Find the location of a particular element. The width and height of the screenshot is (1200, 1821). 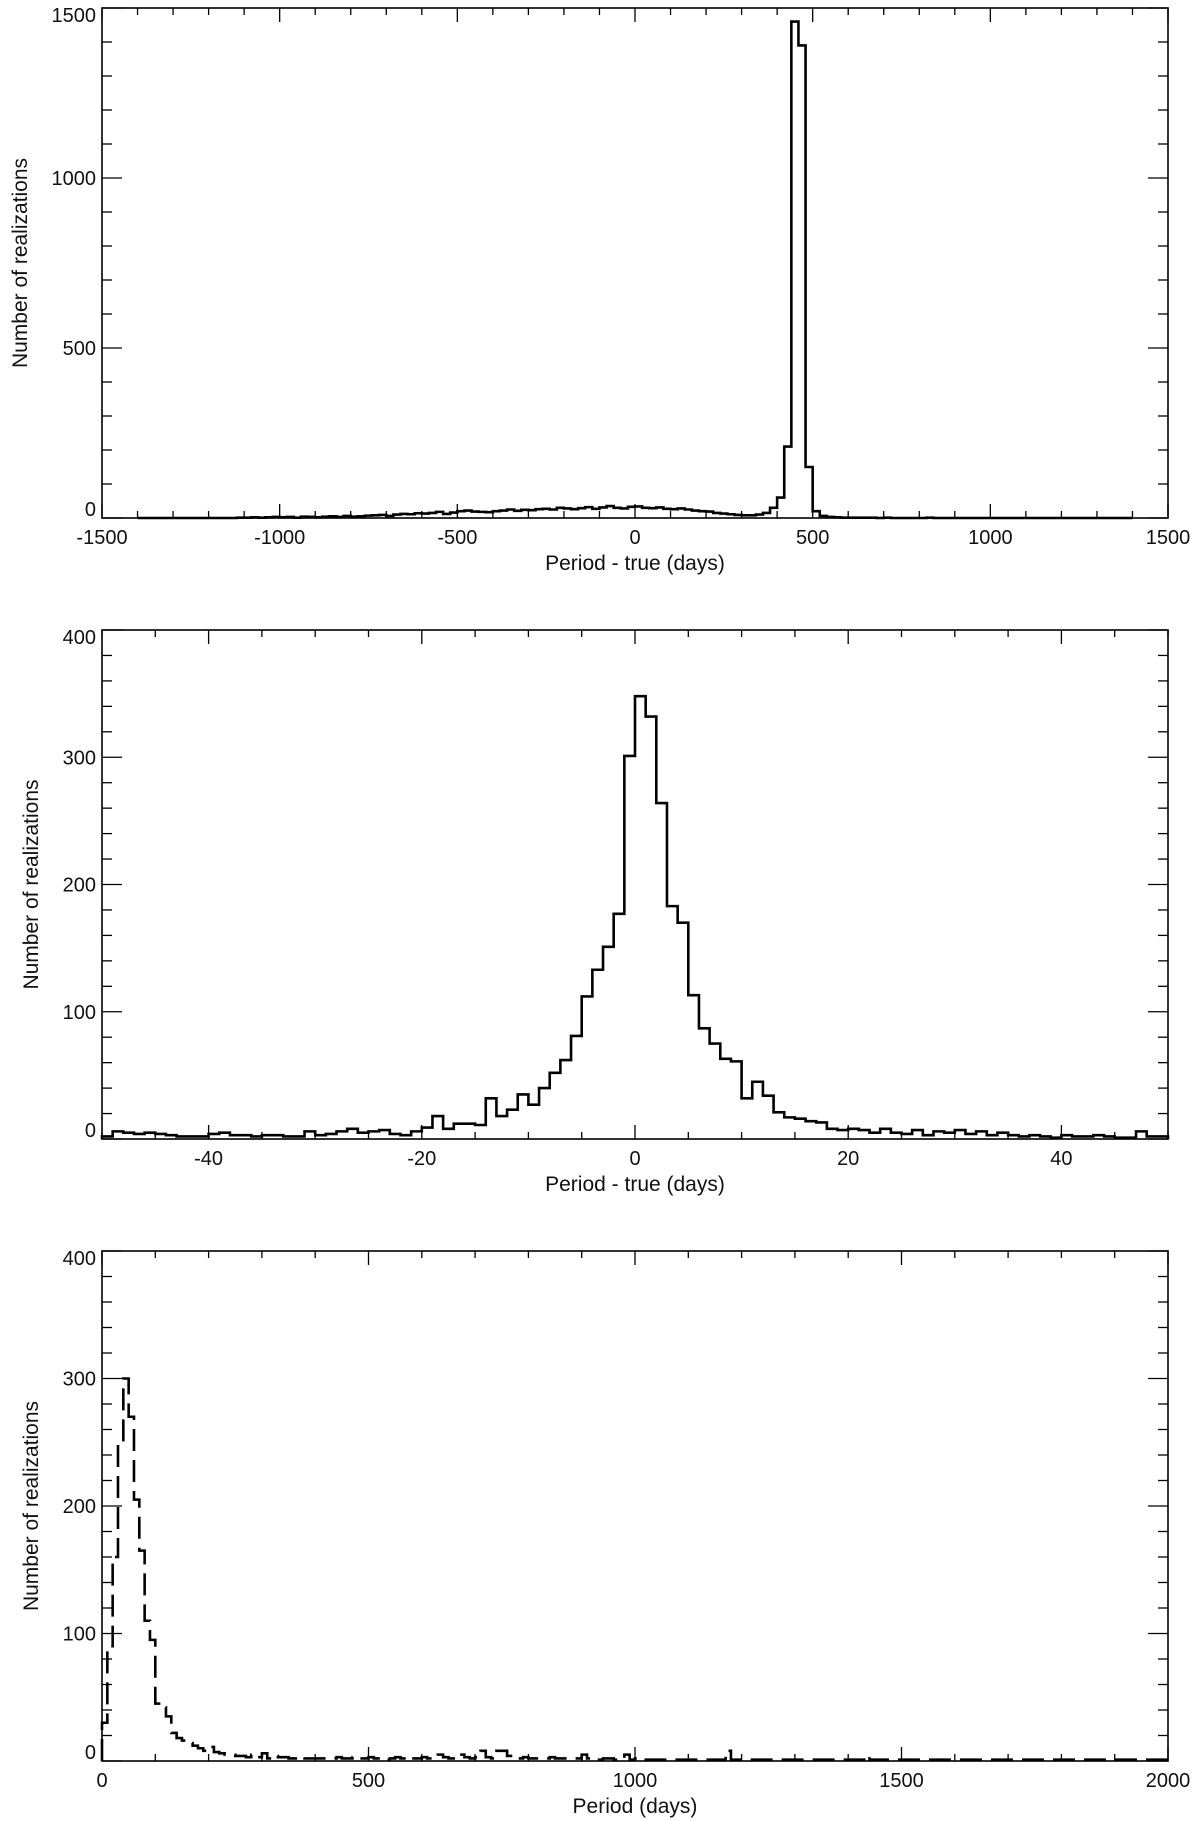

y-tick-labels: 0 500 1000 1500 is located at coordinates (74, 263).